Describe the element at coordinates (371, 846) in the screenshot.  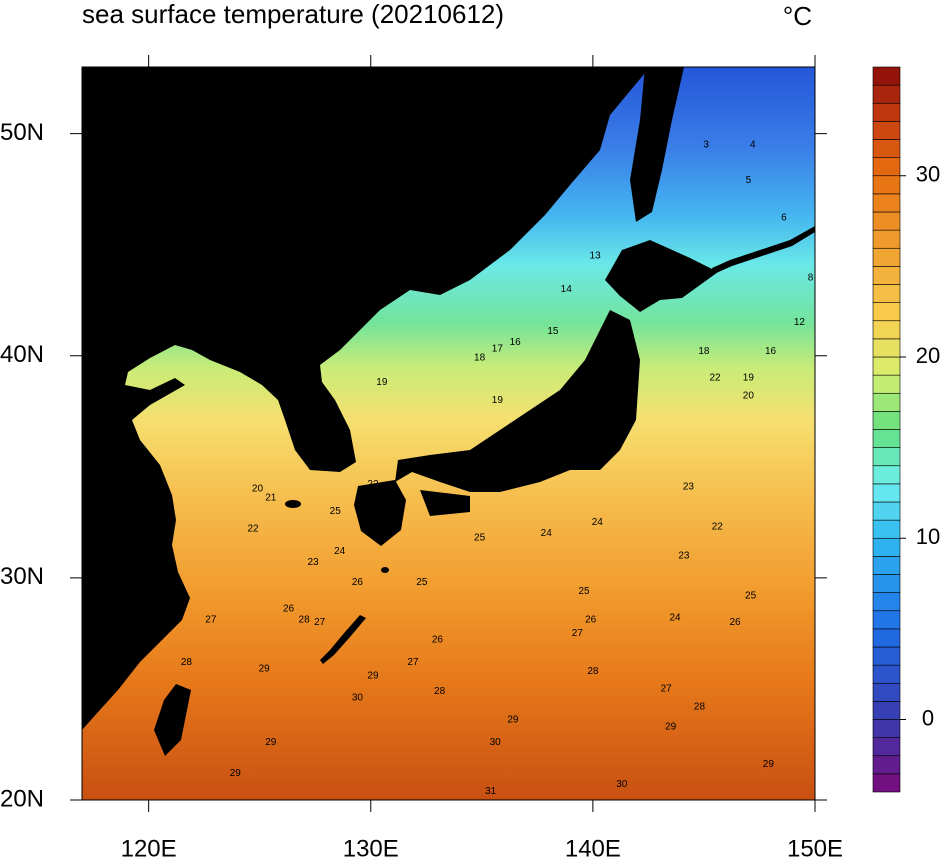
I see `x-tick-label: 130E` at that location.